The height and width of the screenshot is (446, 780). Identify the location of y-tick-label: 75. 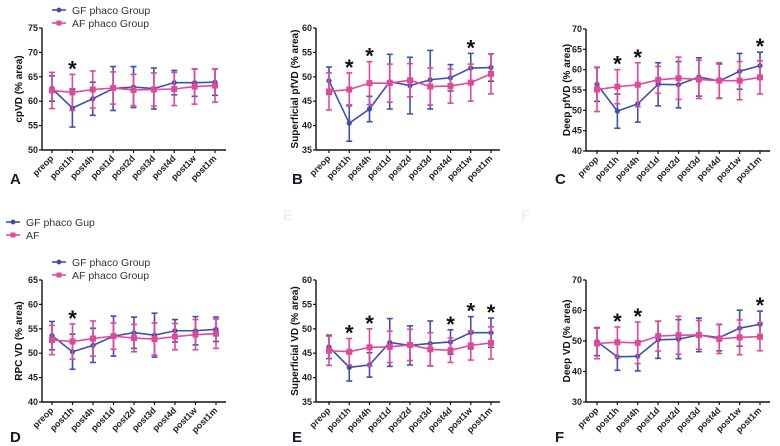
(33, 28).